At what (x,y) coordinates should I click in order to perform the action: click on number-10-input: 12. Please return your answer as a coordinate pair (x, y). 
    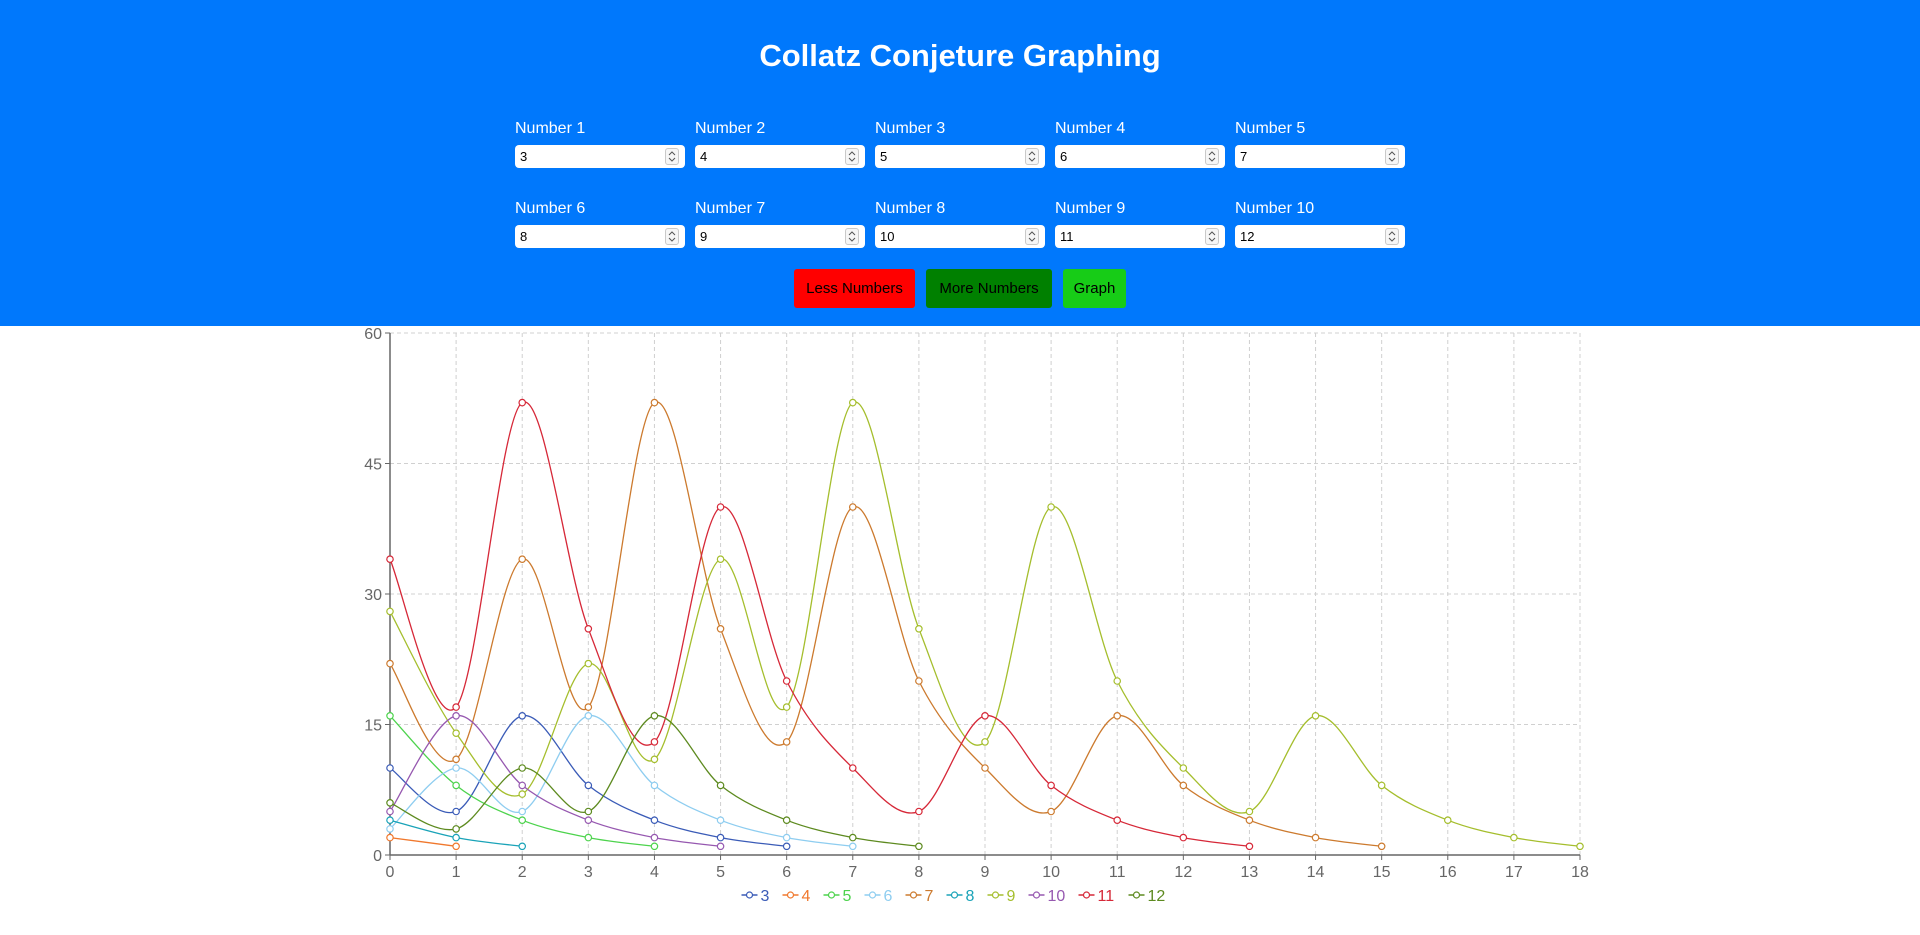
    Looking at the image, I should click on (1320, 236).